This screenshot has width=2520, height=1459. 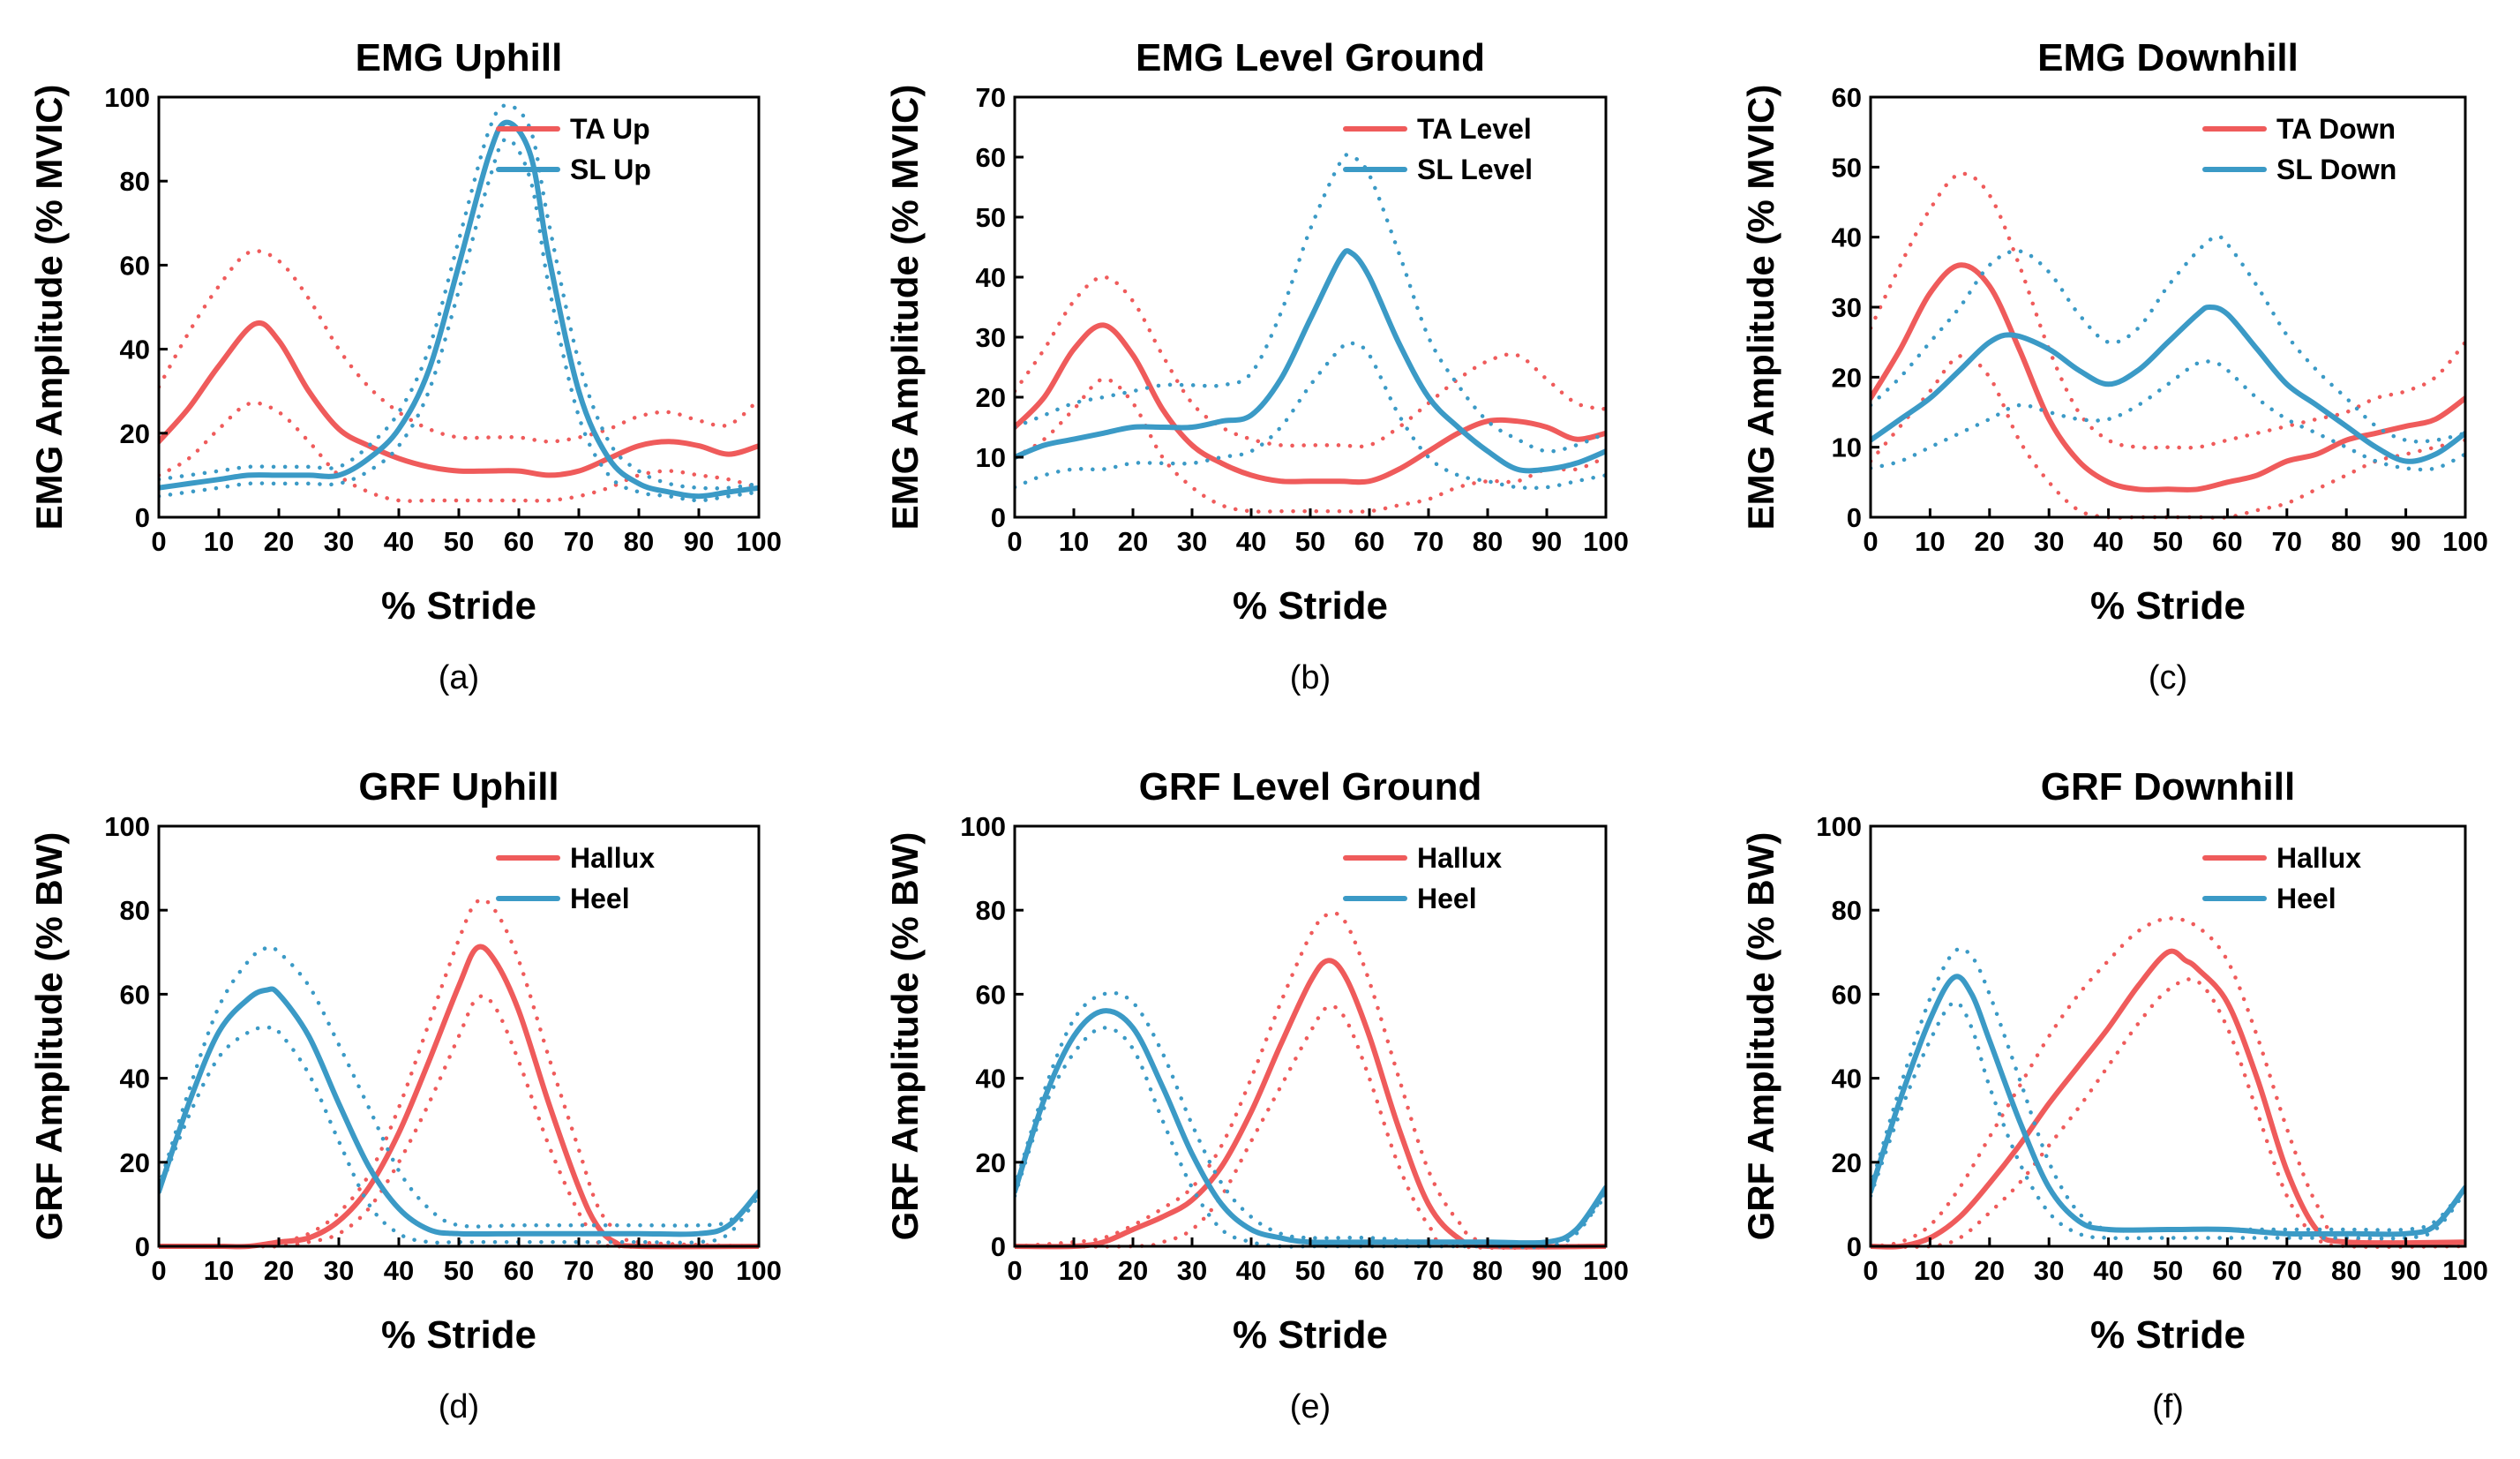 I want to click on chart-1-series-2-band, so click(x=459, y=452).